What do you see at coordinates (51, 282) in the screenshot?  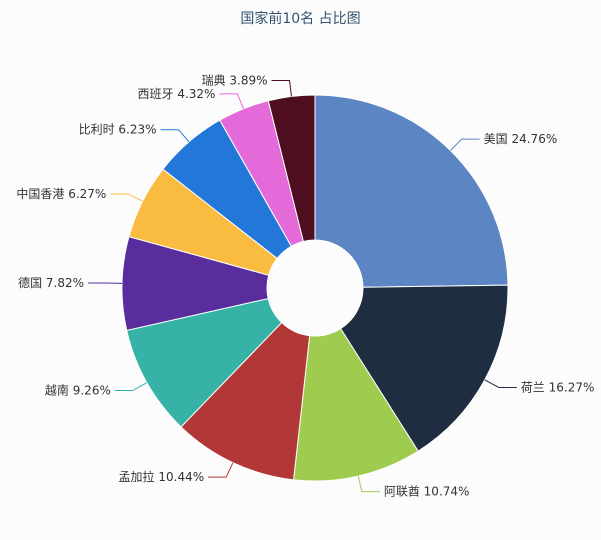 I see `slice-label: 德国 7.82%` at bounding box center [51, 282].